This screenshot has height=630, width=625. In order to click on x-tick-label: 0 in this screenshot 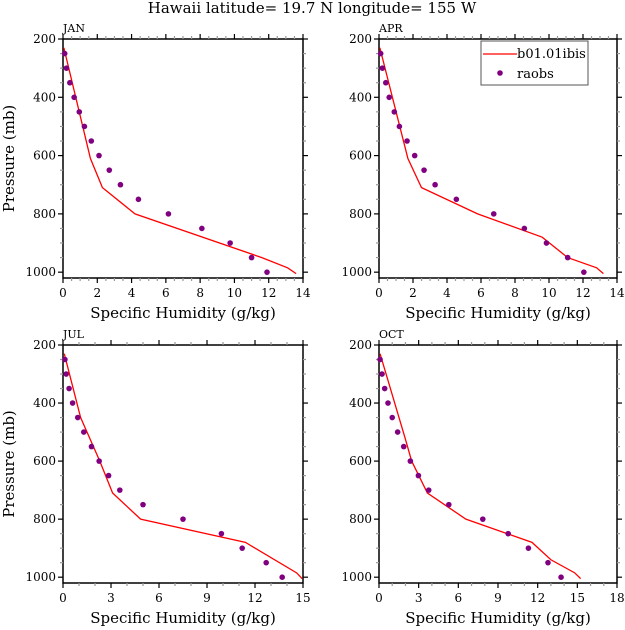, I will do `click(63, 293)`.